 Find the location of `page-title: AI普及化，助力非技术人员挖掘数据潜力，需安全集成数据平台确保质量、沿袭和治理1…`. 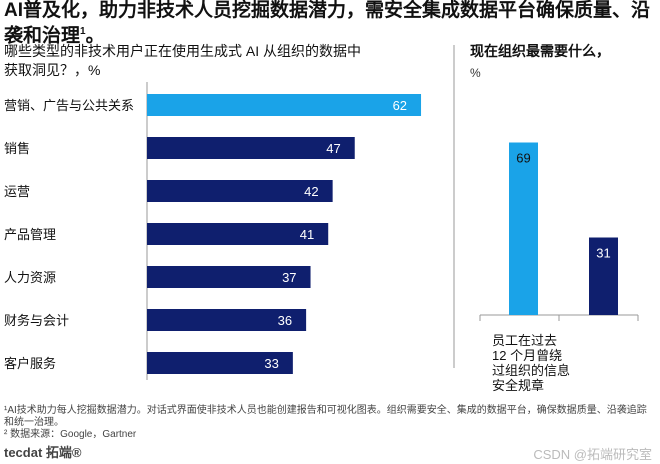

page-title: AI普及化，助力非技术人员挖掘数据潜力，需安全集成数据平台确保质量、沿袭和治理1… is located at coordinates (327, 23).